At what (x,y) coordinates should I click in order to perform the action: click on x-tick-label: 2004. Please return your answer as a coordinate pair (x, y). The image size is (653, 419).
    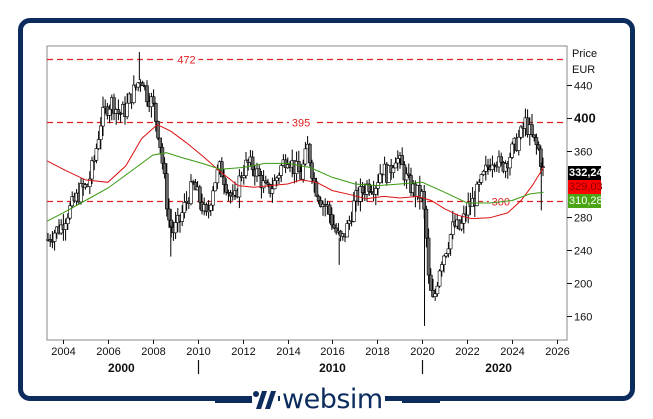
    Looking at the image, I should click on (63, 352).